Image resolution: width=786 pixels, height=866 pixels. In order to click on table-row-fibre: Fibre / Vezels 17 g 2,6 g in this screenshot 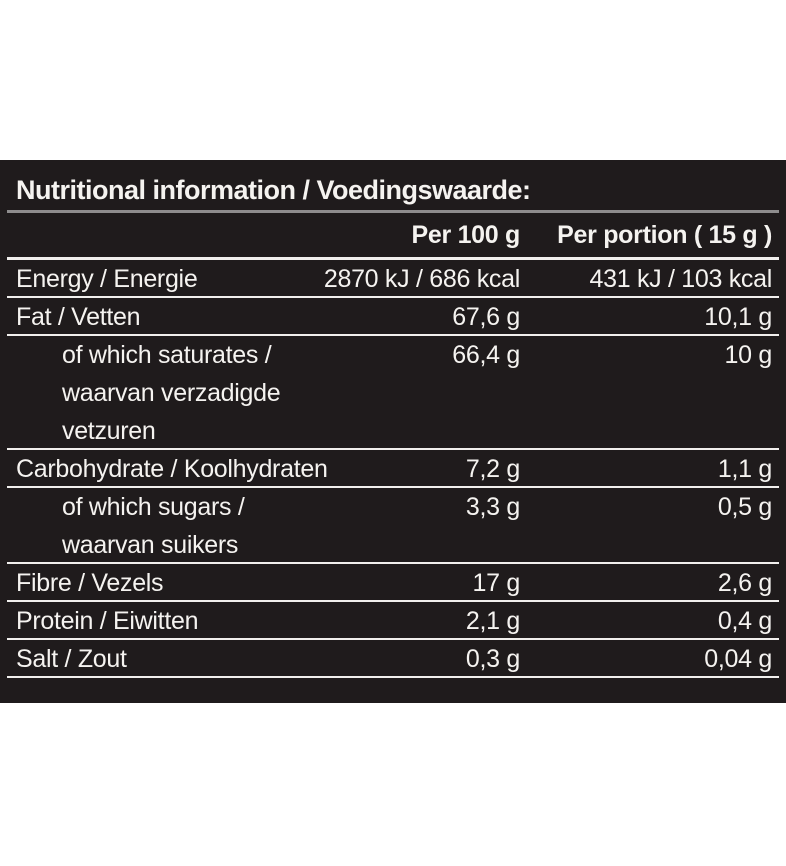, I will do `click(393, 583)`.